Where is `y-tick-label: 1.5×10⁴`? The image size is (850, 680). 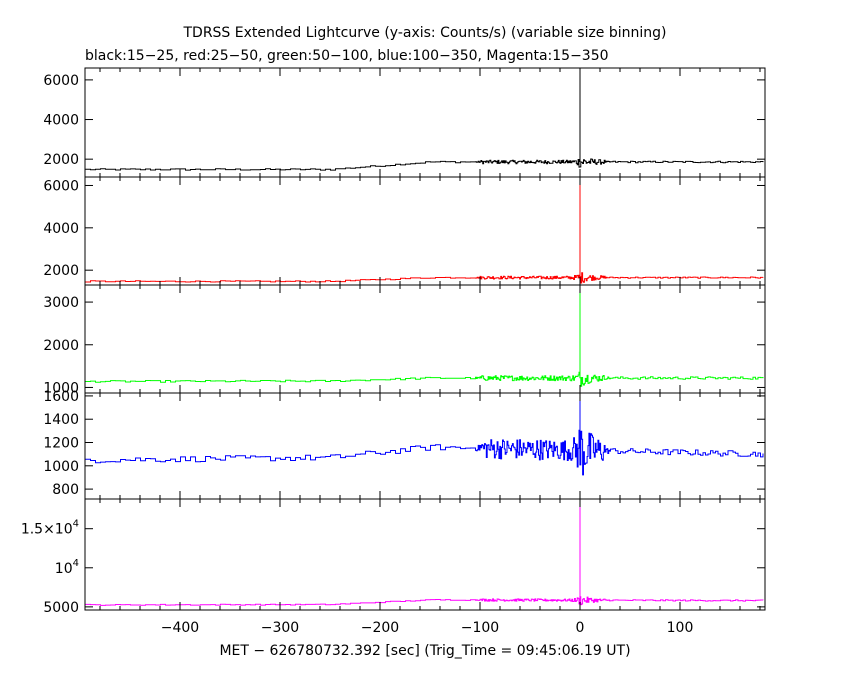
y-tick-label: 1.5×10⁴ is located at coordinates (50, 528).